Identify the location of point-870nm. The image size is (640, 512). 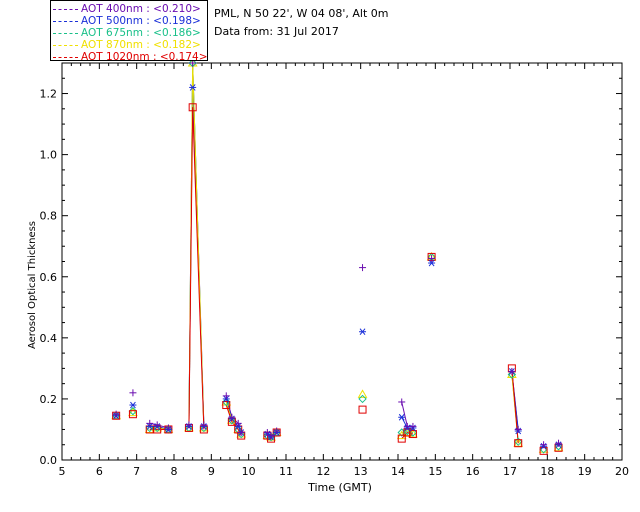
(362, 393).